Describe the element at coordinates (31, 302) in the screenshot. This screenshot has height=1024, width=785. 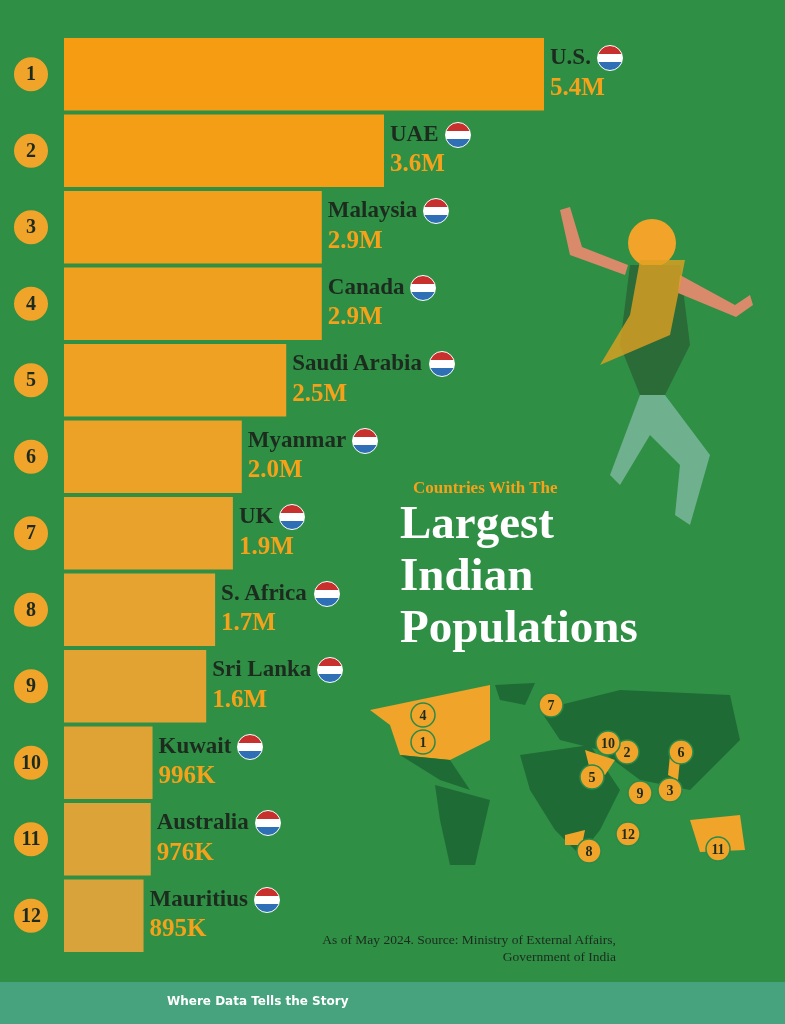
I see `text: 4` at that location.